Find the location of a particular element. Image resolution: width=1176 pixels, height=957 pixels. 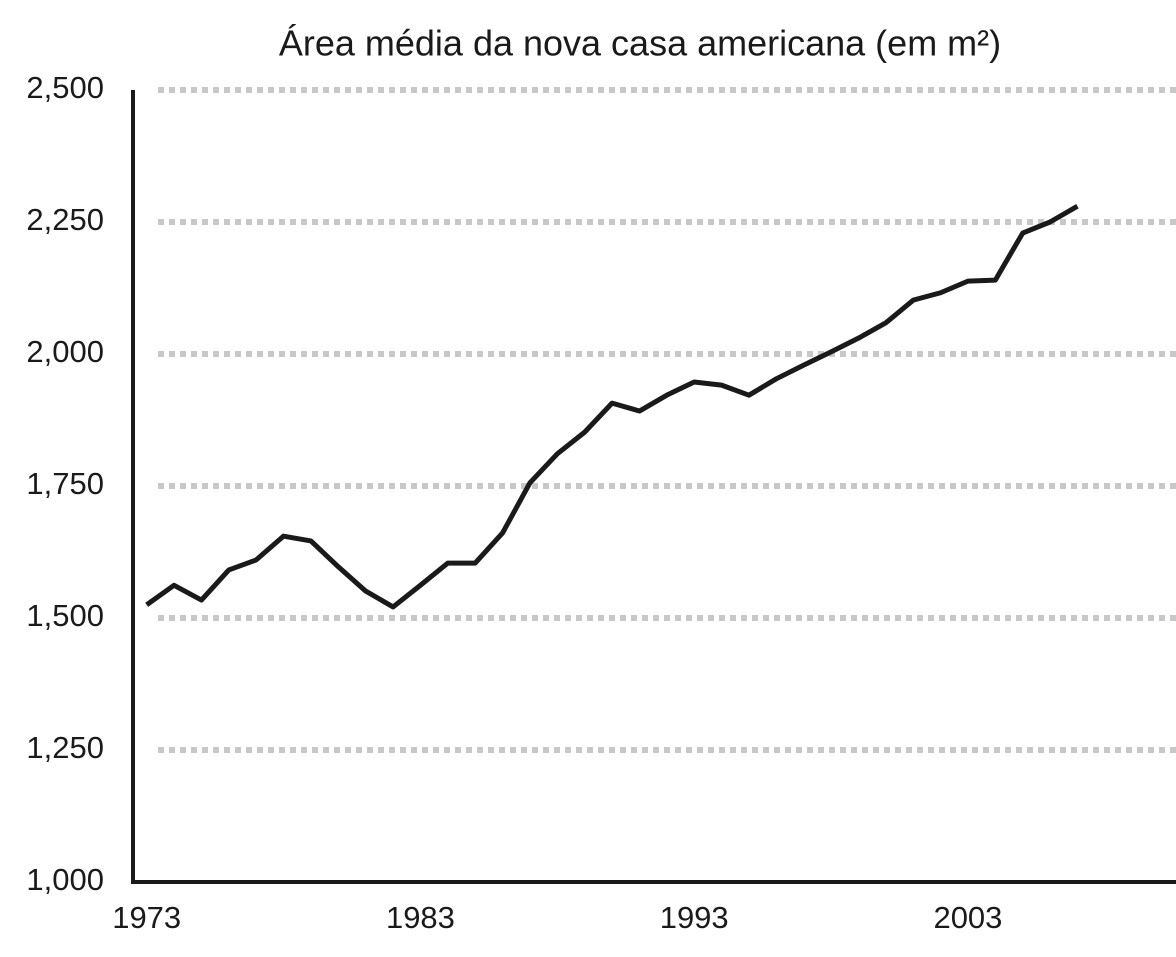

y-tick-label: 2,500 is located at coordinates (65, 87).